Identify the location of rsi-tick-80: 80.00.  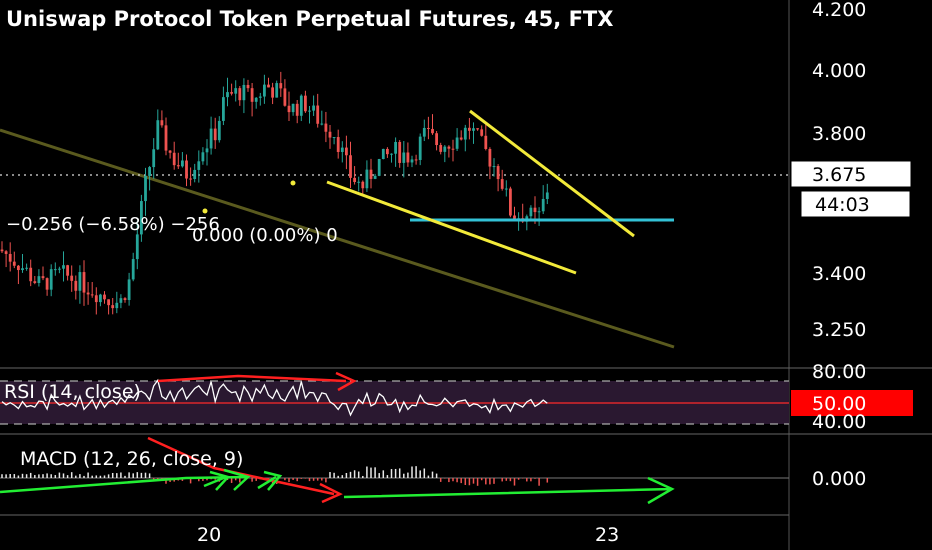
(839, 372).